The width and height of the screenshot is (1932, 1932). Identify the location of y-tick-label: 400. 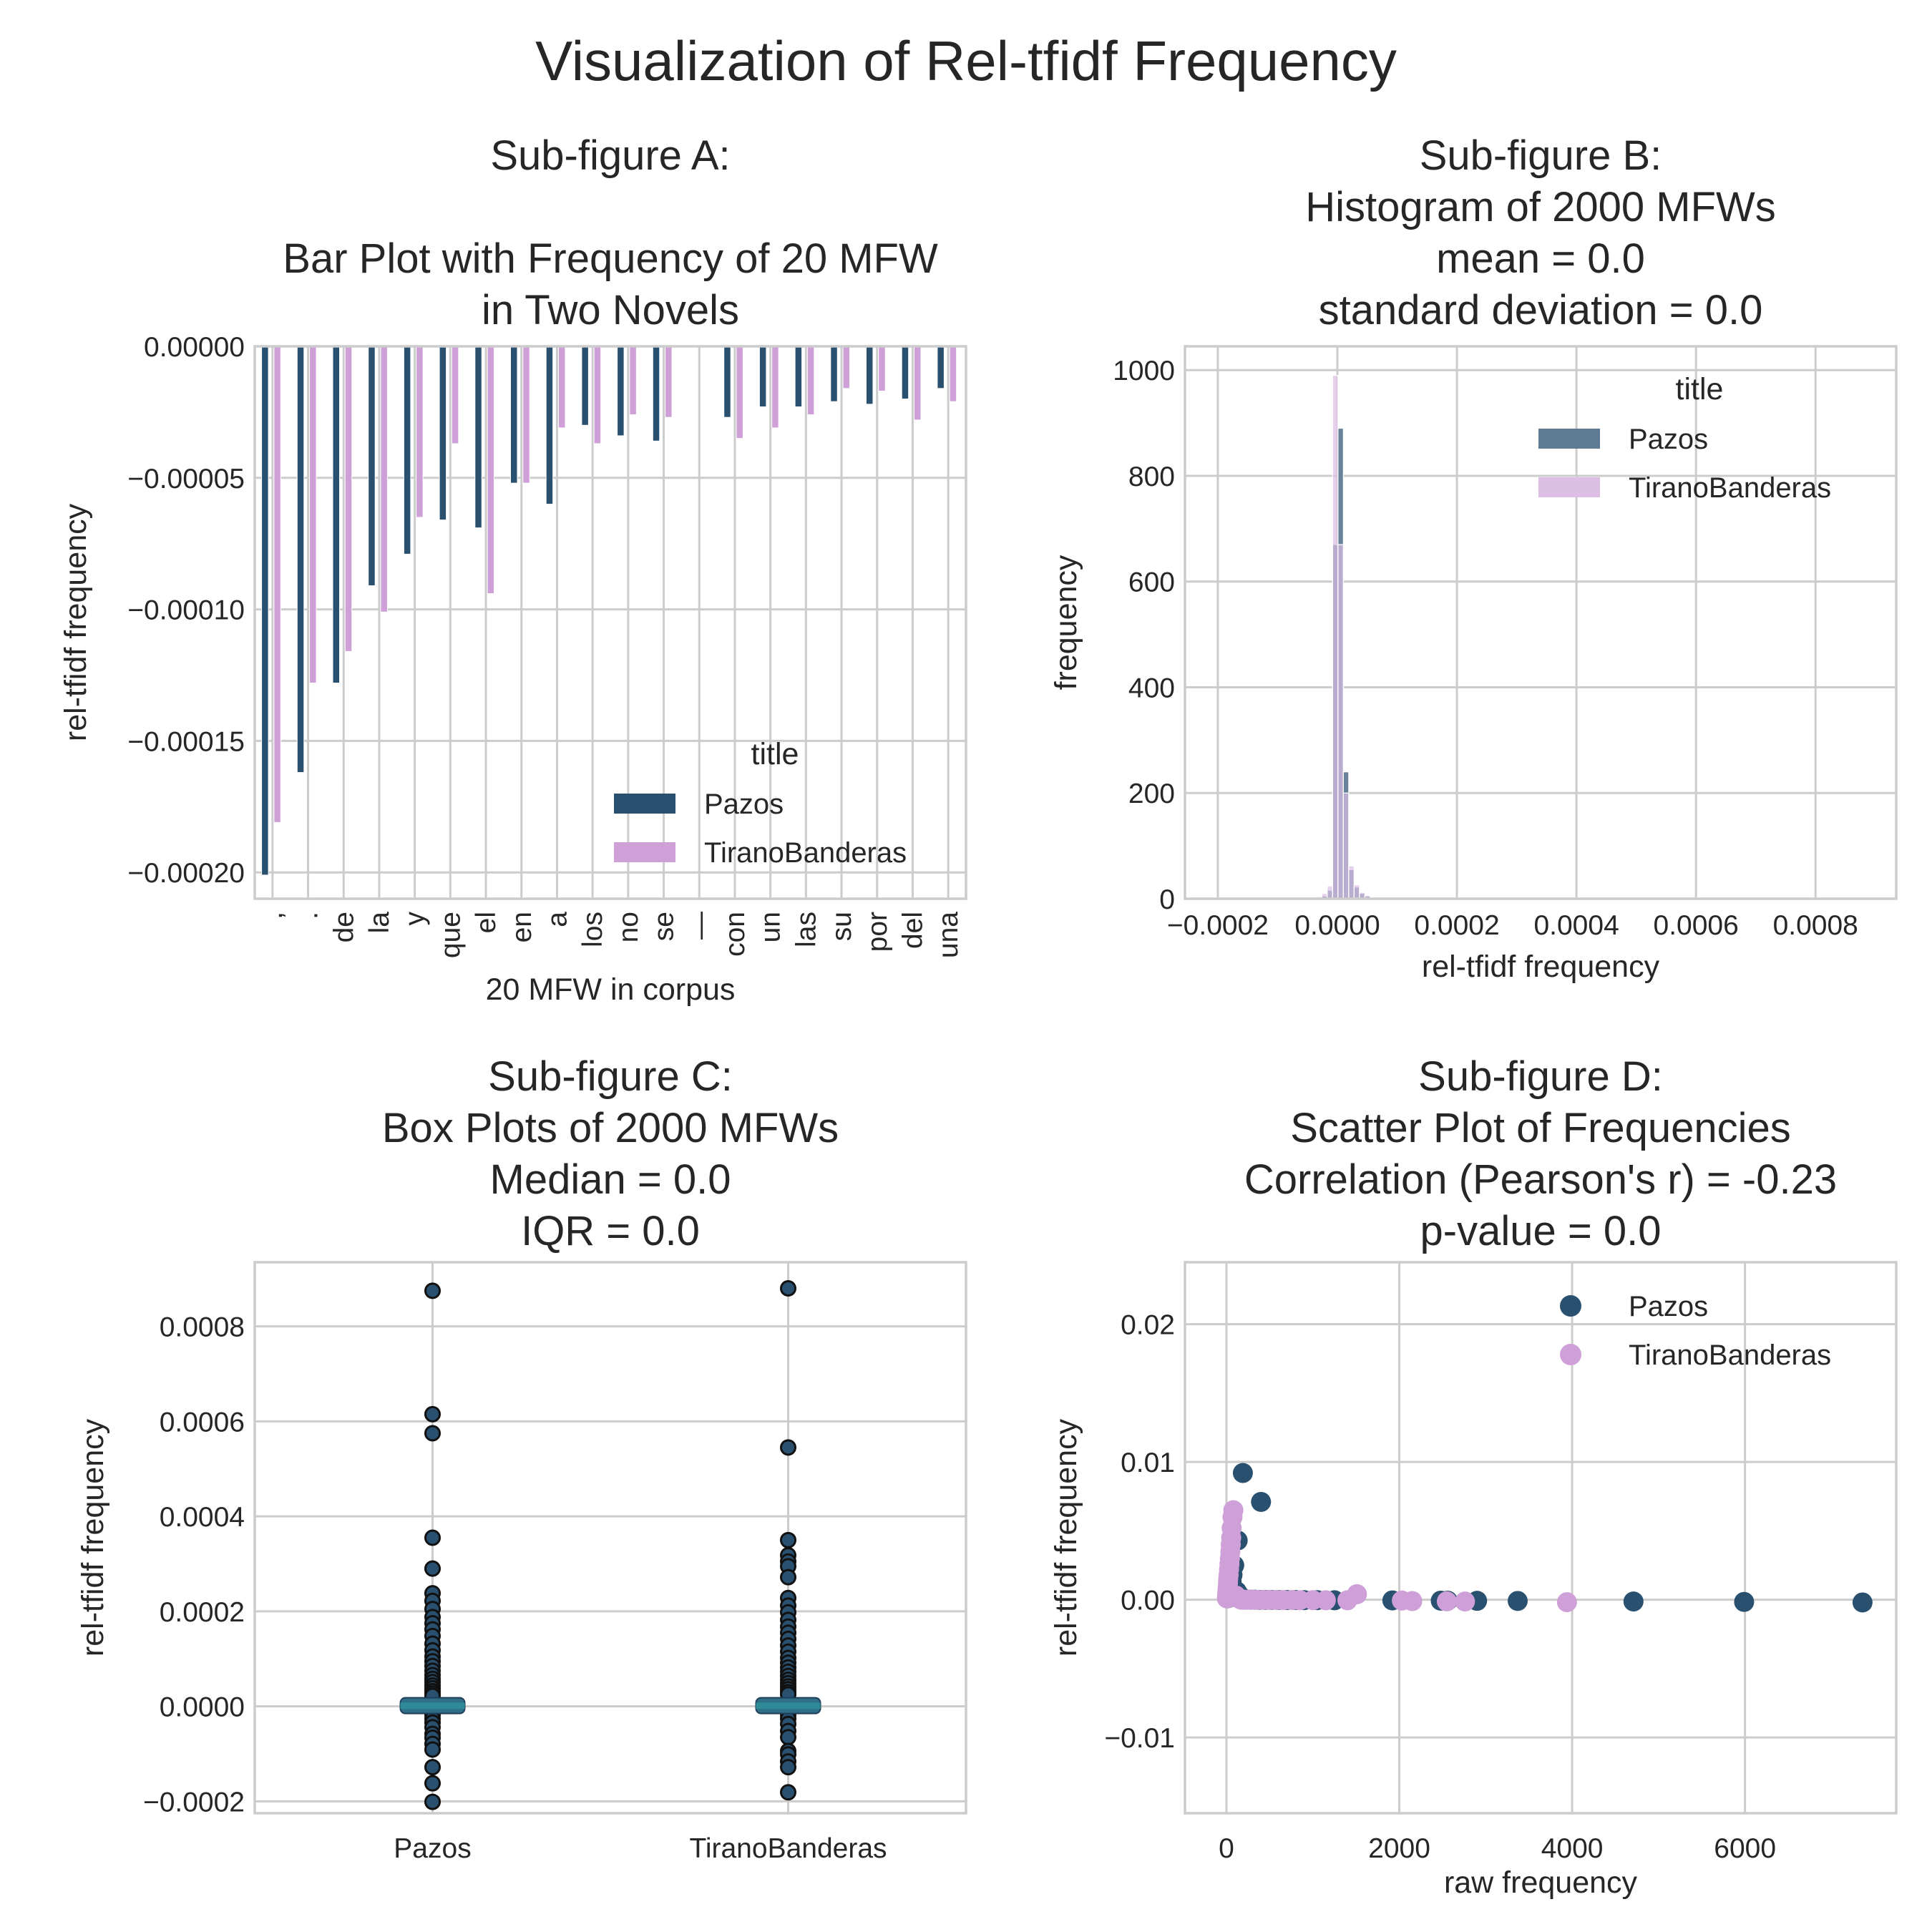
(1151, 688).